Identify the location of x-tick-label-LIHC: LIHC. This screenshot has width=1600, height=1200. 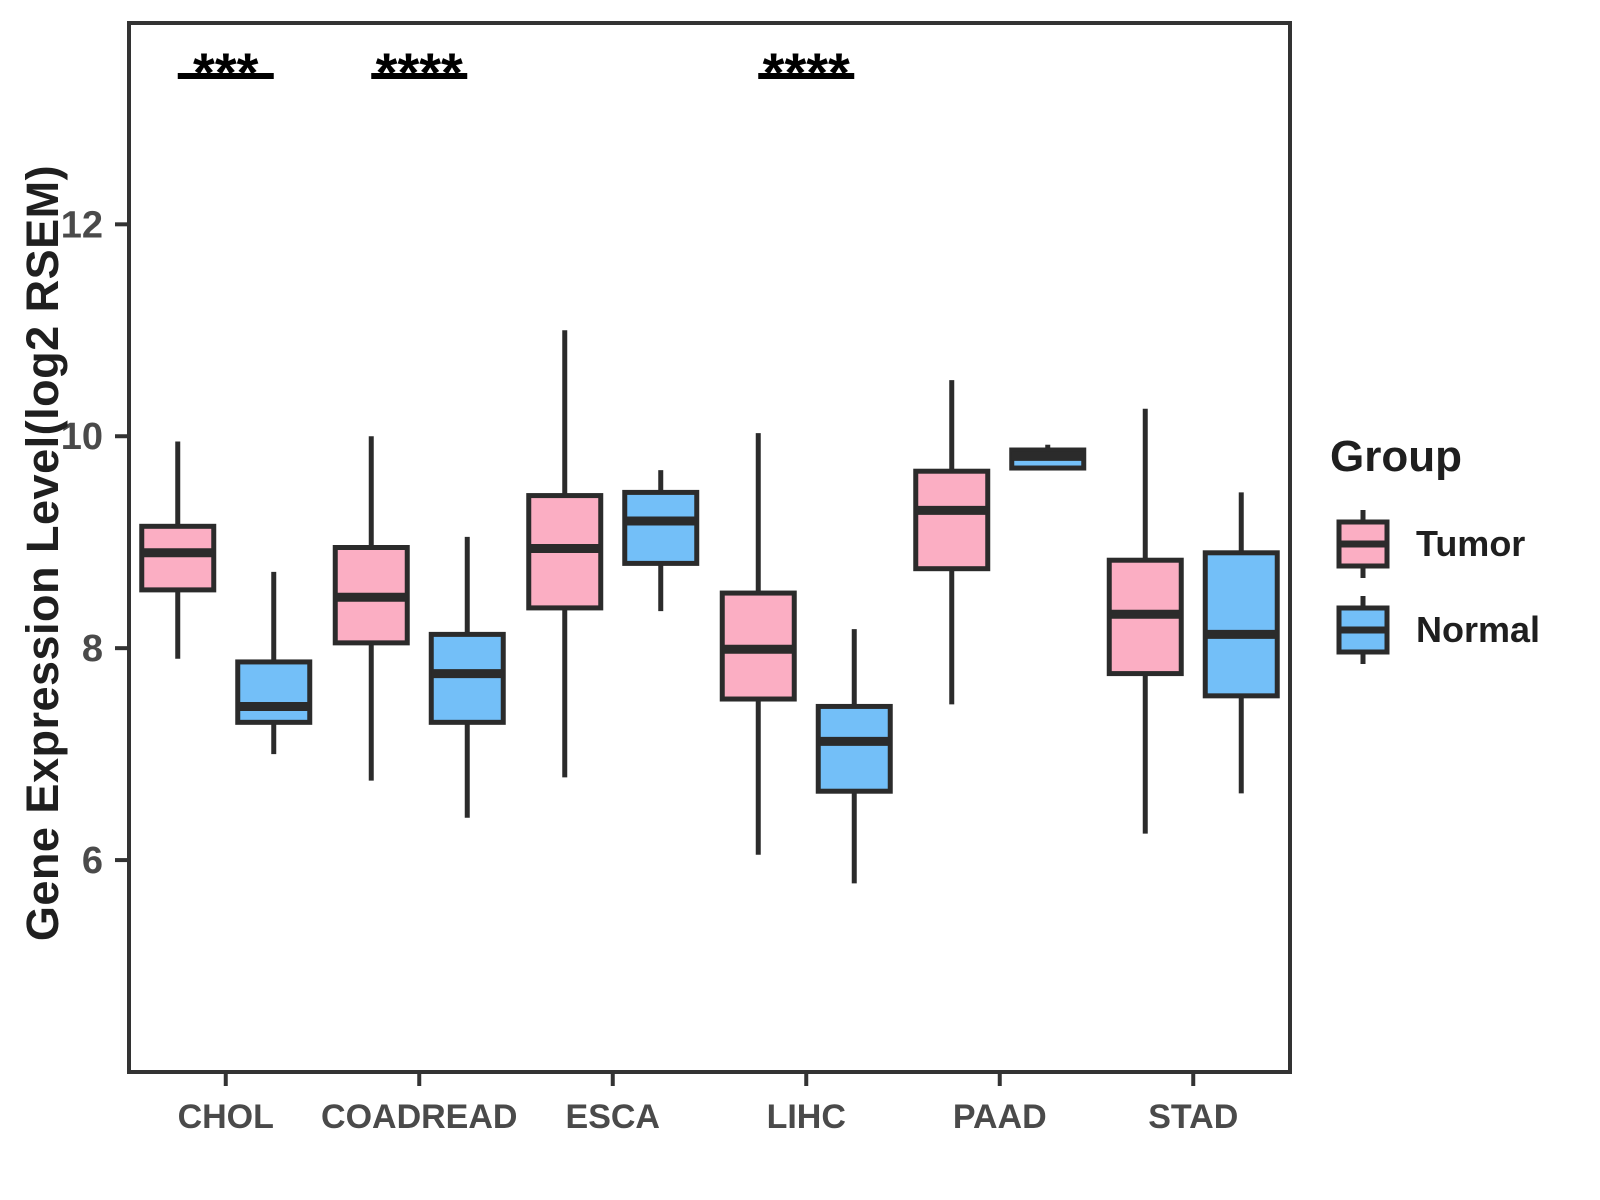
(806, 1117).